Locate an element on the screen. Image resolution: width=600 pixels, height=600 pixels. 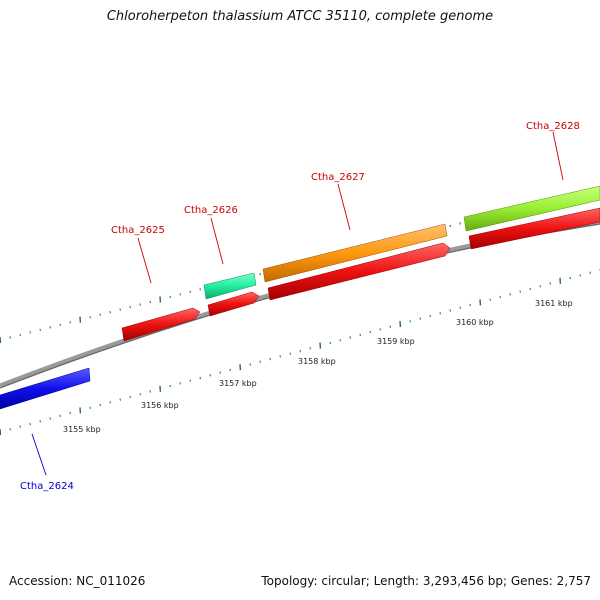
gene-label-ctha-2624: Ctha_2624 is located at coordinates (47, 486).